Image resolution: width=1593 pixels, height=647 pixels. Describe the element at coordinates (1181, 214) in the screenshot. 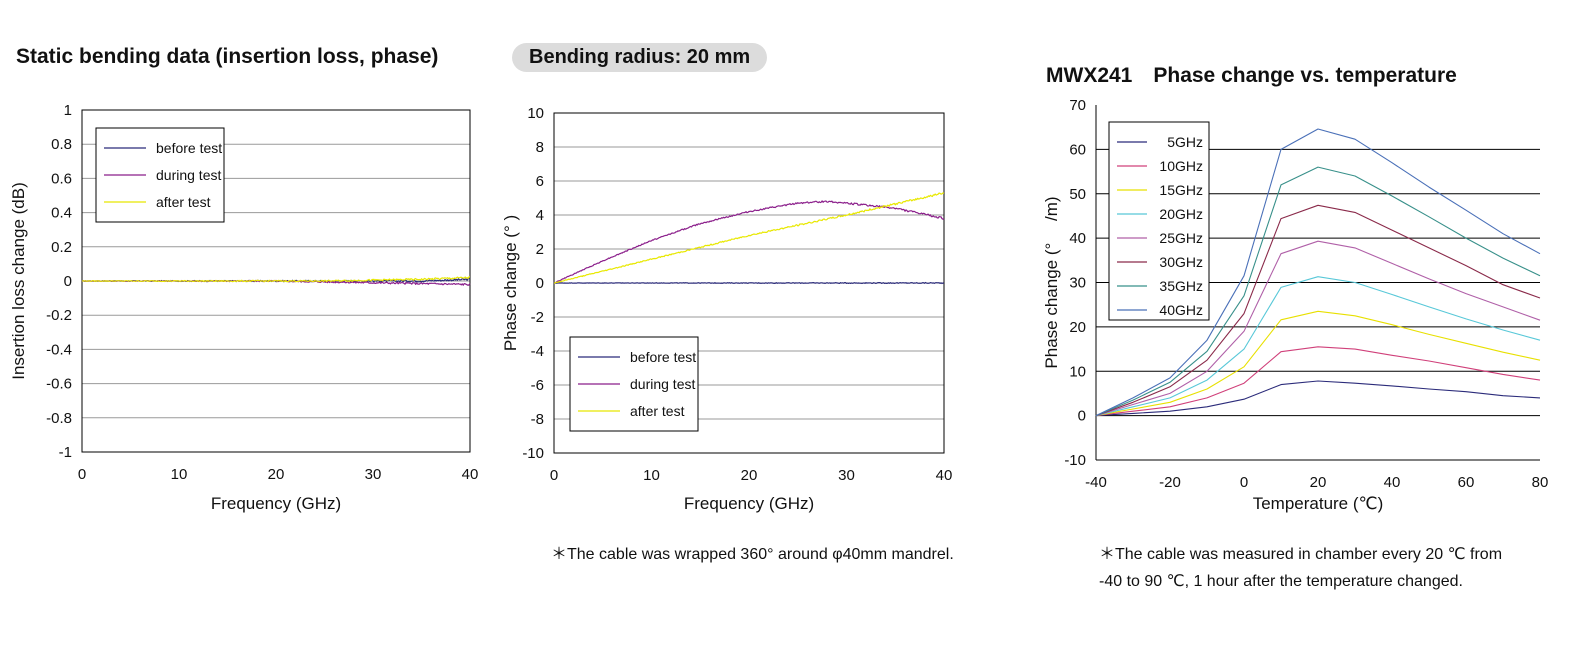

I see `legend-label: 20GHz` at that location.